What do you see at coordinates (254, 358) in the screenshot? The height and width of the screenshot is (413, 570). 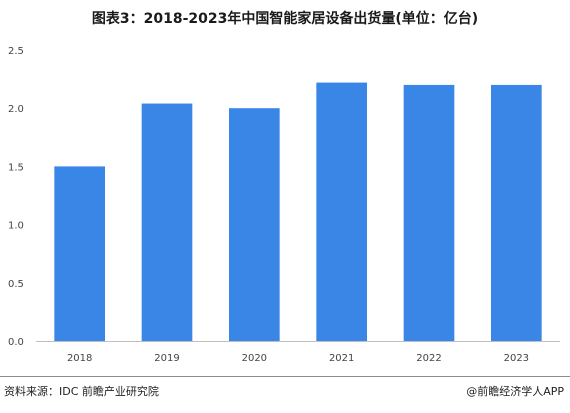 I see `x-tick-label: 2020` at bounding box center [254, 358].